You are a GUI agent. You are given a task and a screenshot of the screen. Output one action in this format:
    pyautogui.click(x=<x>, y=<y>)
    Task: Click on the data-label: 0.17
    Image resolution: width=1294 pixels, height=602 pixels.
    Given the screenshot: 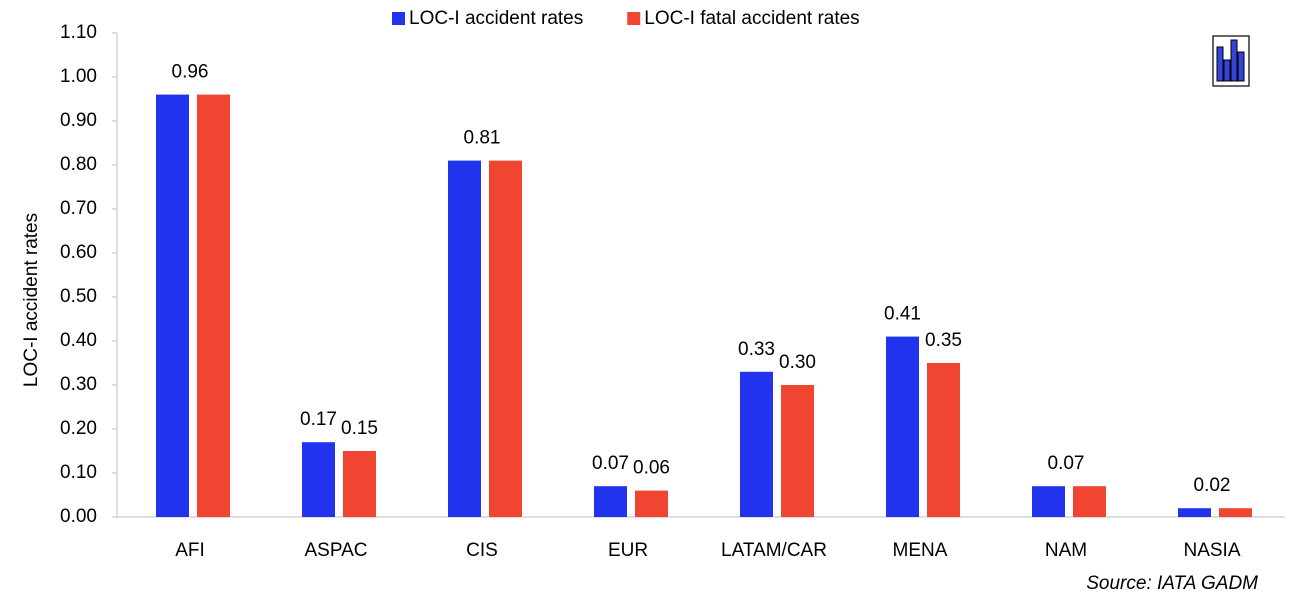 What is the action you would take?
    pyautogui.click(x=318, y=419)
    